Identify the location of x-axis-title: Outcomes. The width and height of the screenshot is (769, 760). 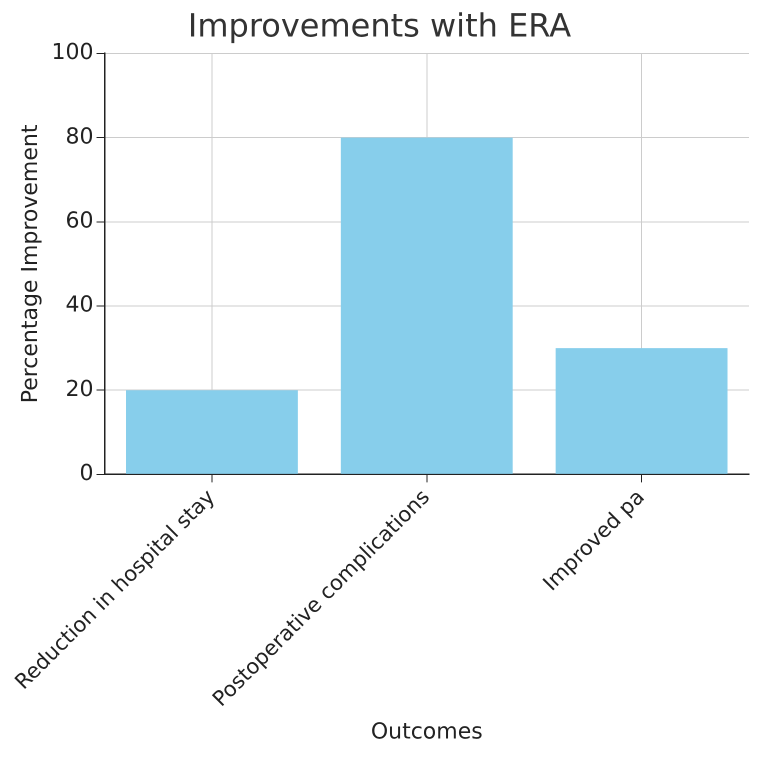
(426, 732).